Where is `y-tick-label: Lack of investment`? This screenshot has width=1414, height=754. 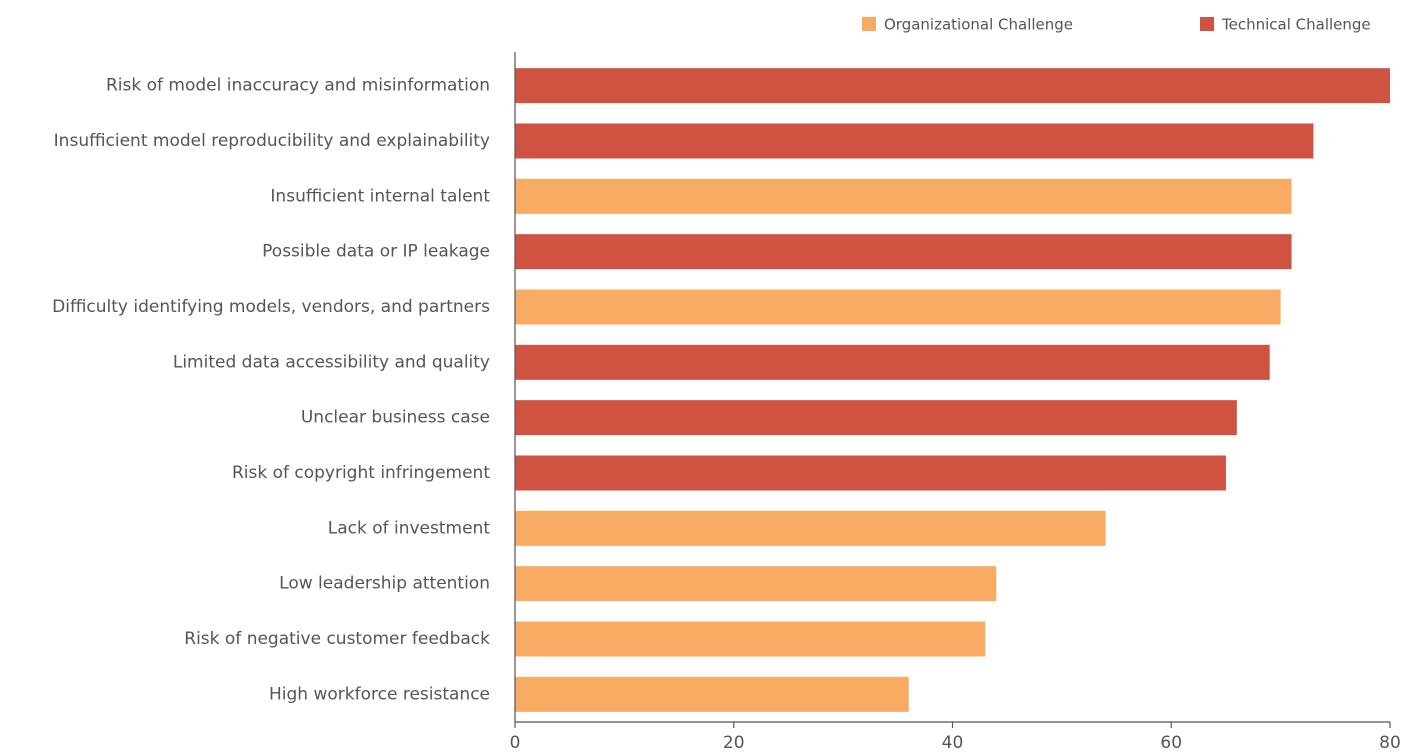 y-tick-label: Lack of investment is located at coordinates (409, 528).